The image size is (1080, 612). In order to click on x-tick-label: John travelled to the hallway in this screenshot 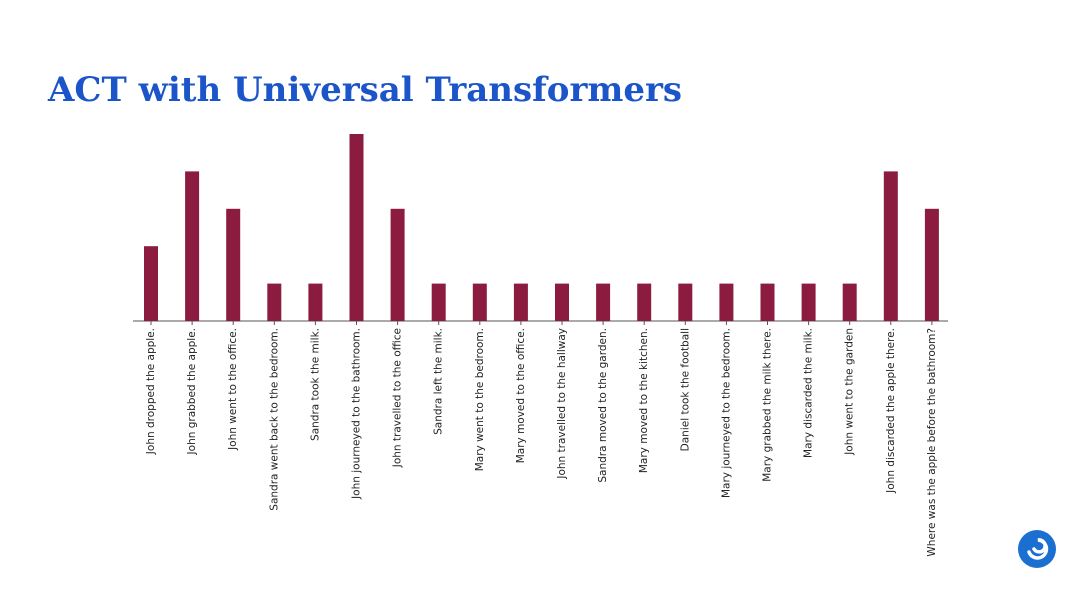, I will do `click(562, 404)`.